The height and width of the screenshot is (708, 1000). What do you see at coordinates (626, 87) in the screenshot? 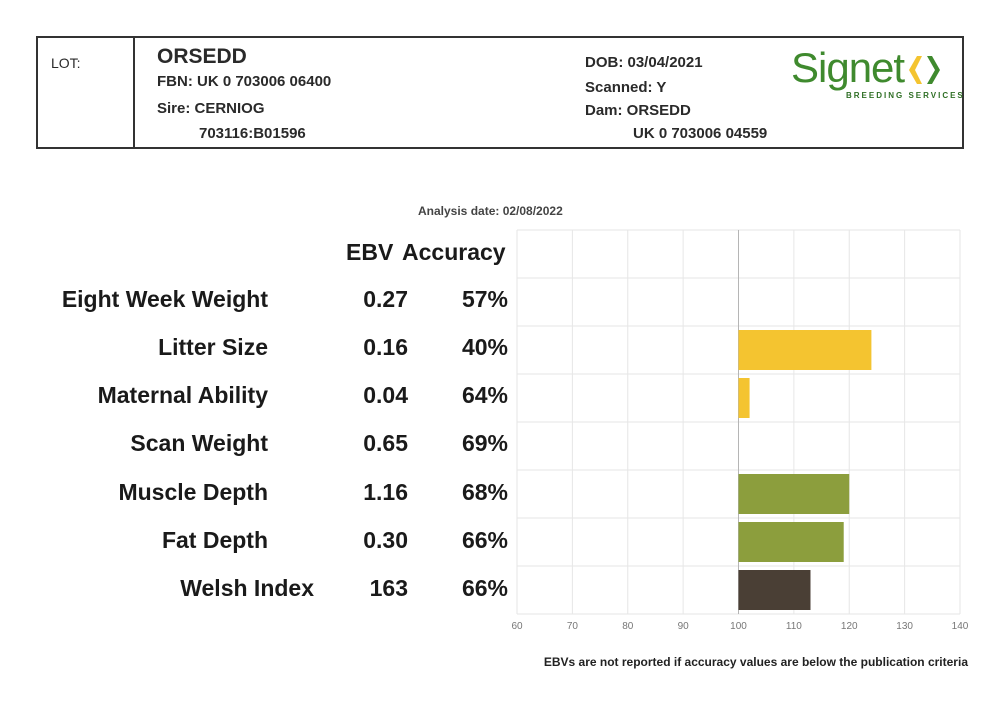
I see `scanned-status: Scanned: Y` at bounding box center [626, 87].